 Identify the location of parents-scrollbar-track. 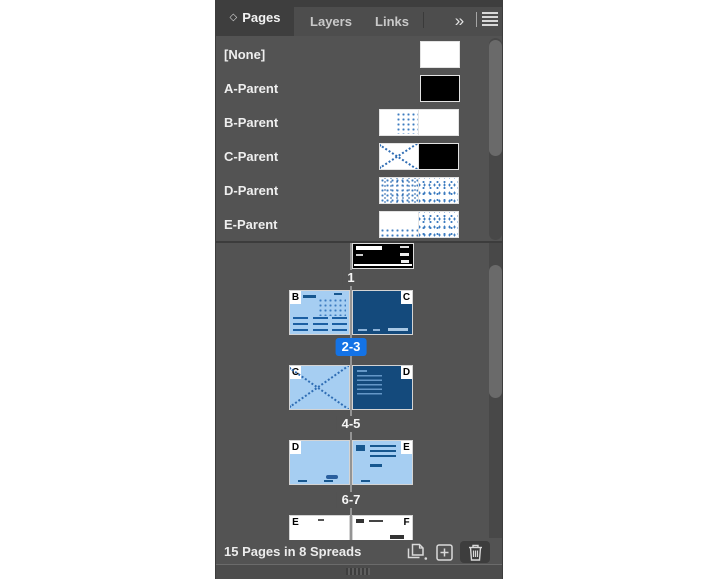
(495, 139).